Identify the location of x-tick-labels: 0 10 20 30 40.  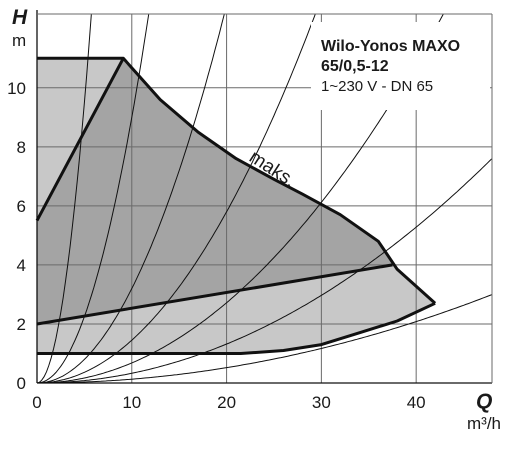
(228, 402).